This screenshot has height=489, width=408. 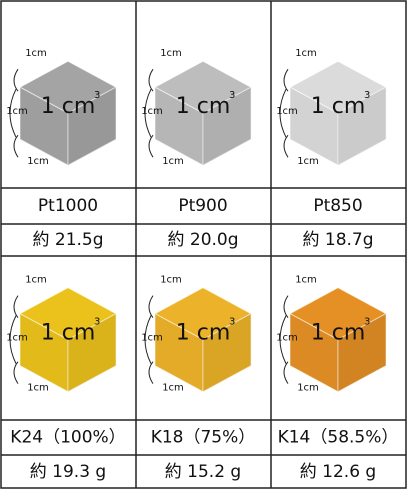 I want to click on weight: 約 12.6 g, so click(x=338, y=472).